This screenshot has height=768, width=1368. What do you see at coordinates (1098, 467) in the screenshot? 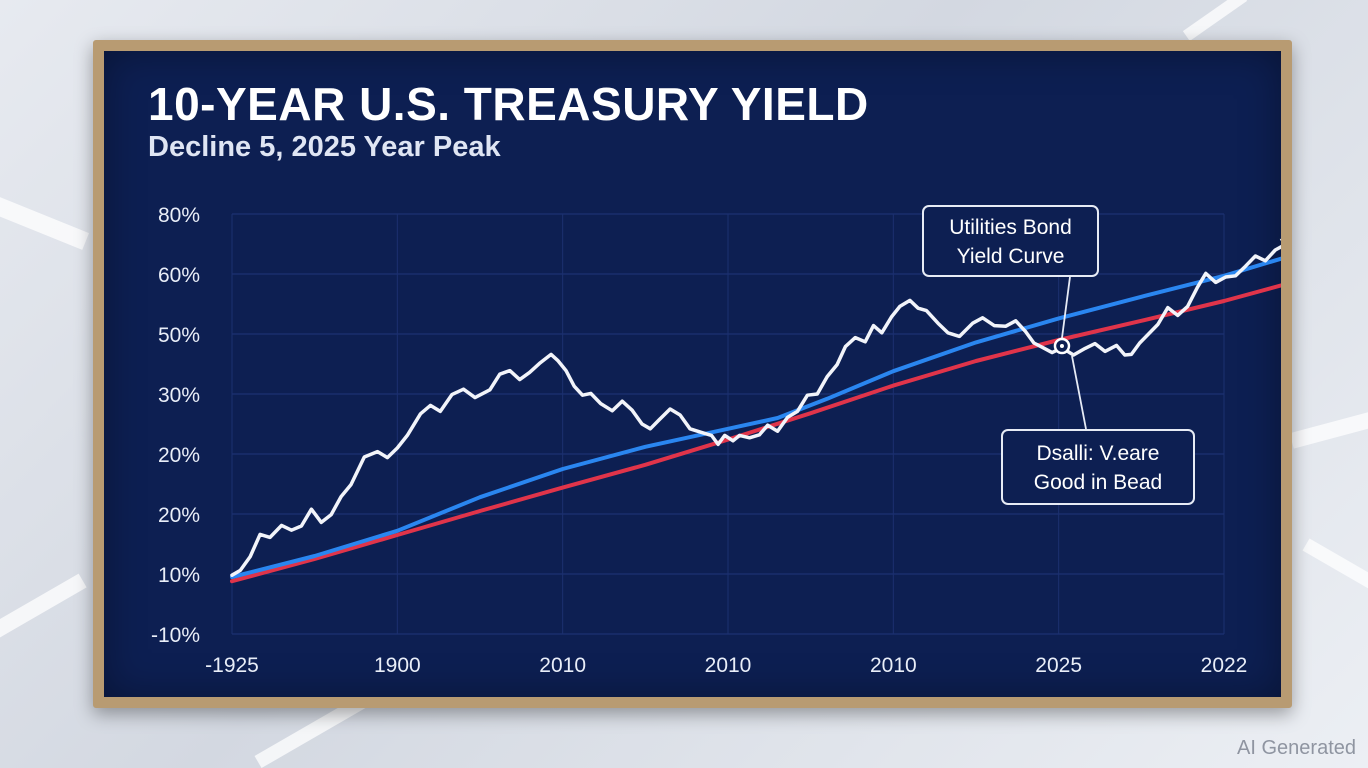
I see `annotation-note: Dsalli: V.eare Good in Bead` at bounding box center [1098, 467].